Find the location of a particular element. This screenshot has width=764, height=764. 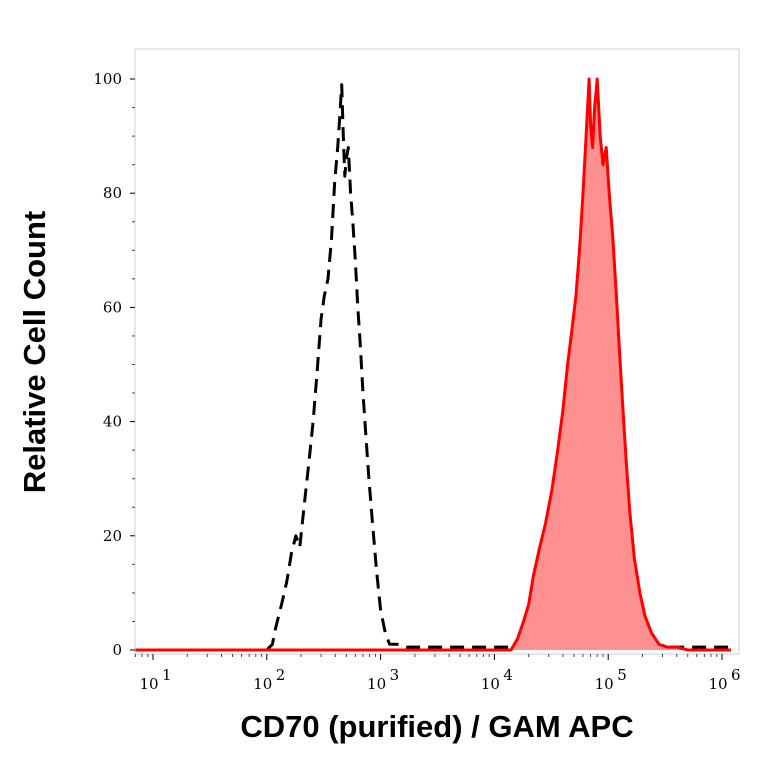

y-tick-label: 80 is located at coordinates (112, 193).